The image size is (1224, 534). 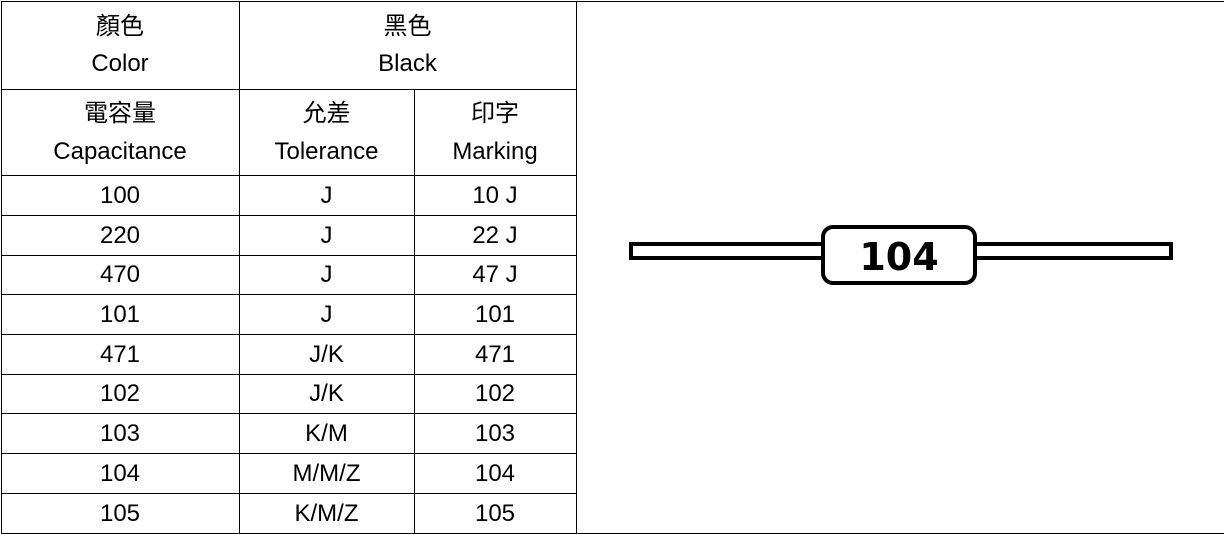 I want to click on table-cell: 10 J, so click(x=495, y=196).